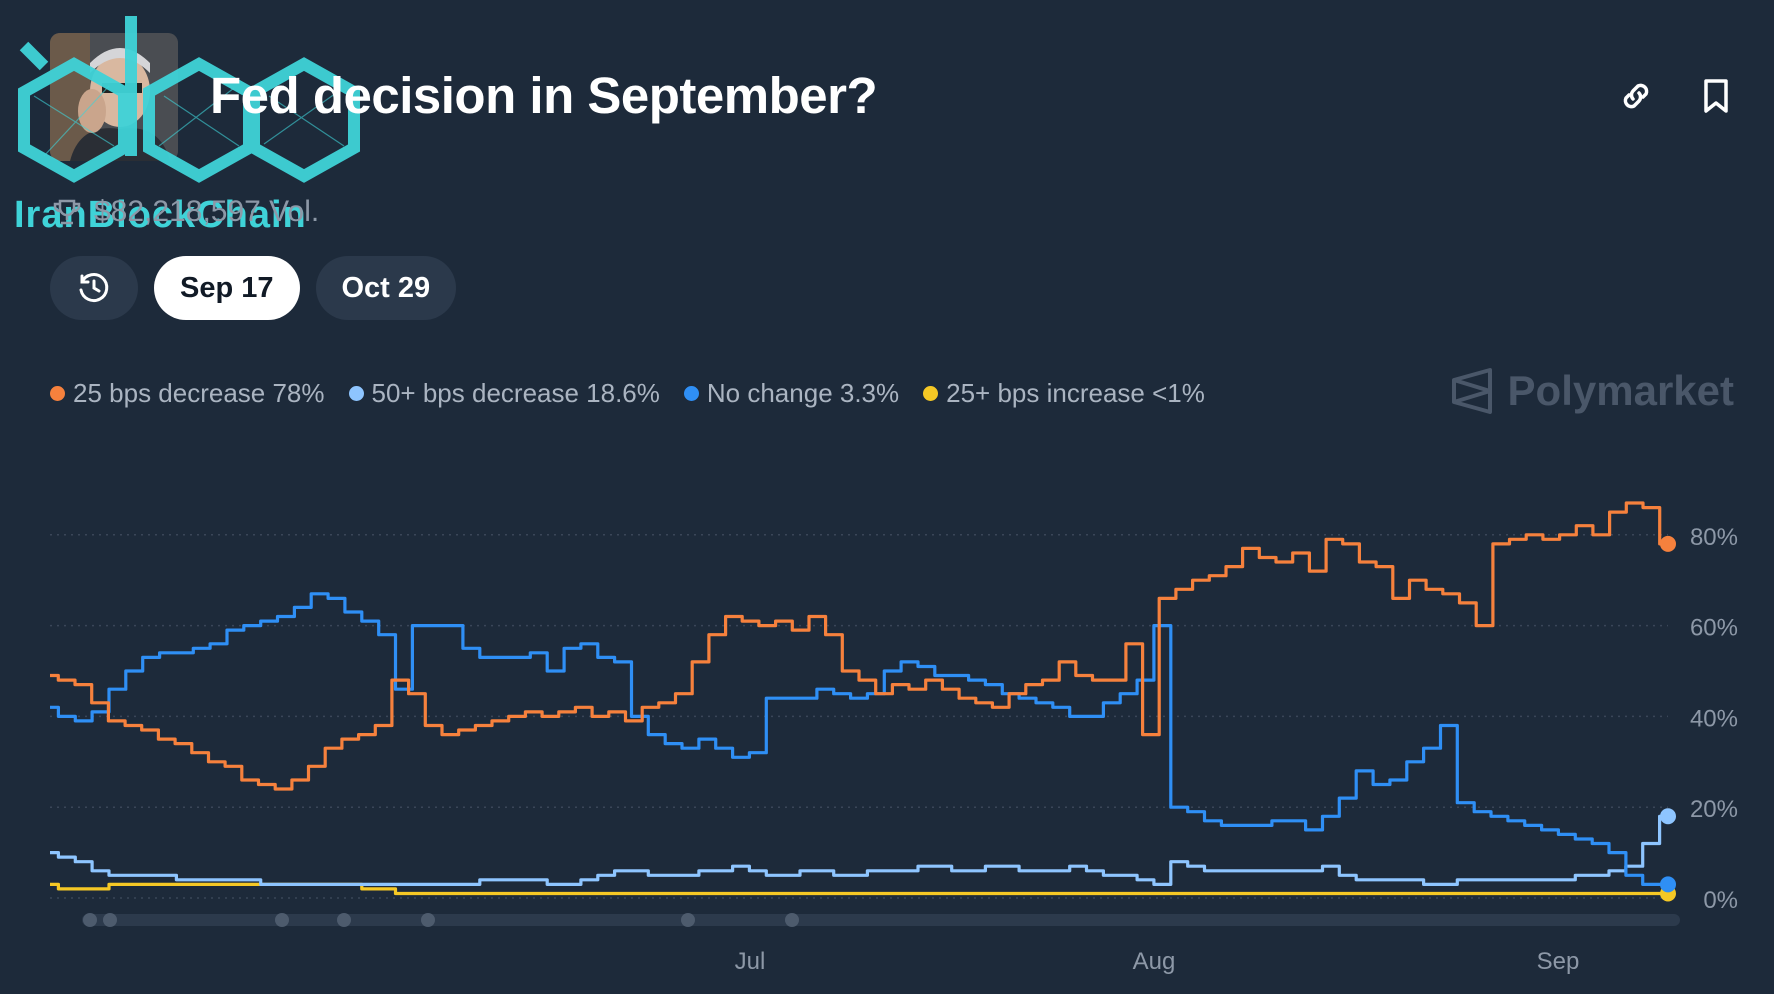 This screenshot has width=1774, height=994. Describe the element at coordinates (1720, 900) in the screenshot. I see `y-tick-label: 0%` at that location.